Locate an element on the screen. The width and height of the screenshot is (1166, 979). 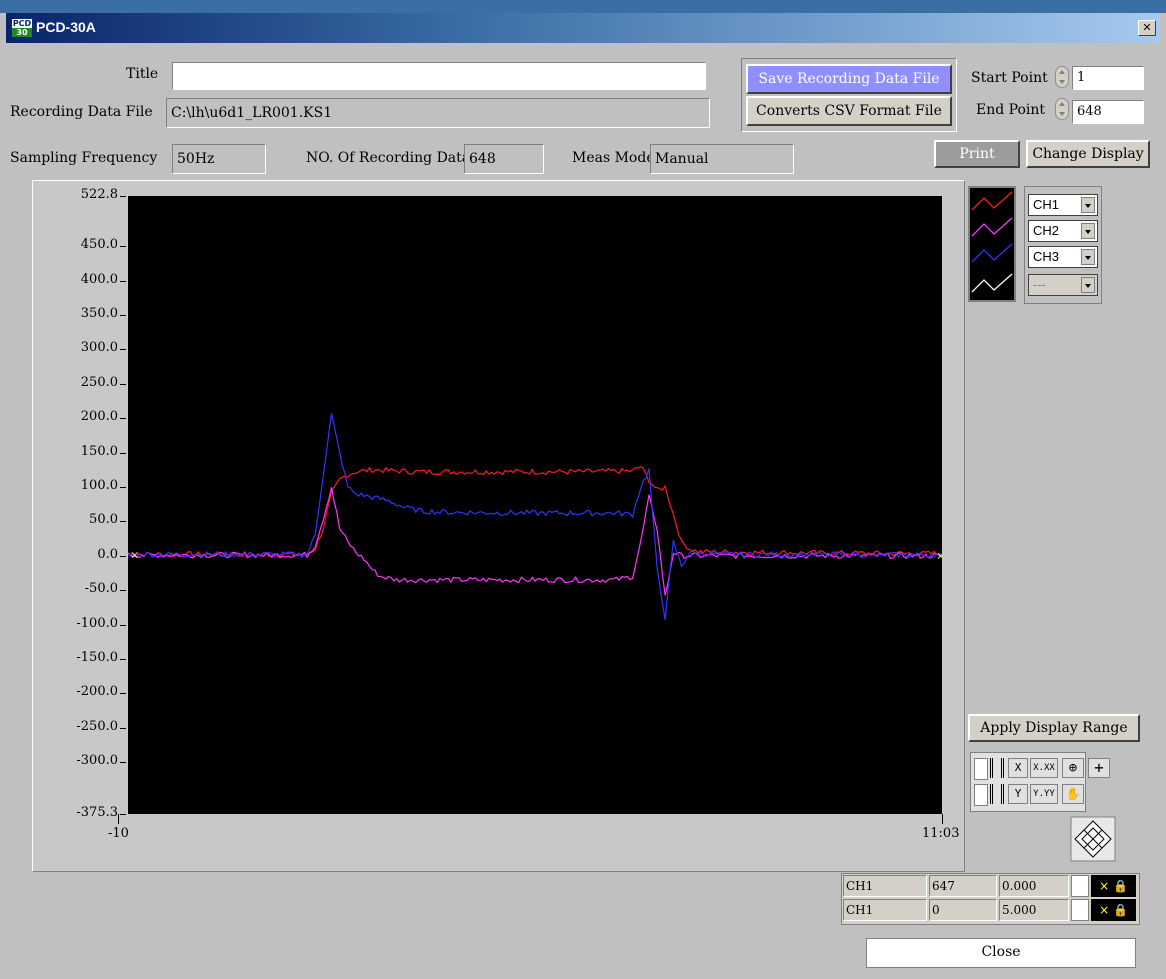
cursor-move-icon is located at coordinates (1093, 839).